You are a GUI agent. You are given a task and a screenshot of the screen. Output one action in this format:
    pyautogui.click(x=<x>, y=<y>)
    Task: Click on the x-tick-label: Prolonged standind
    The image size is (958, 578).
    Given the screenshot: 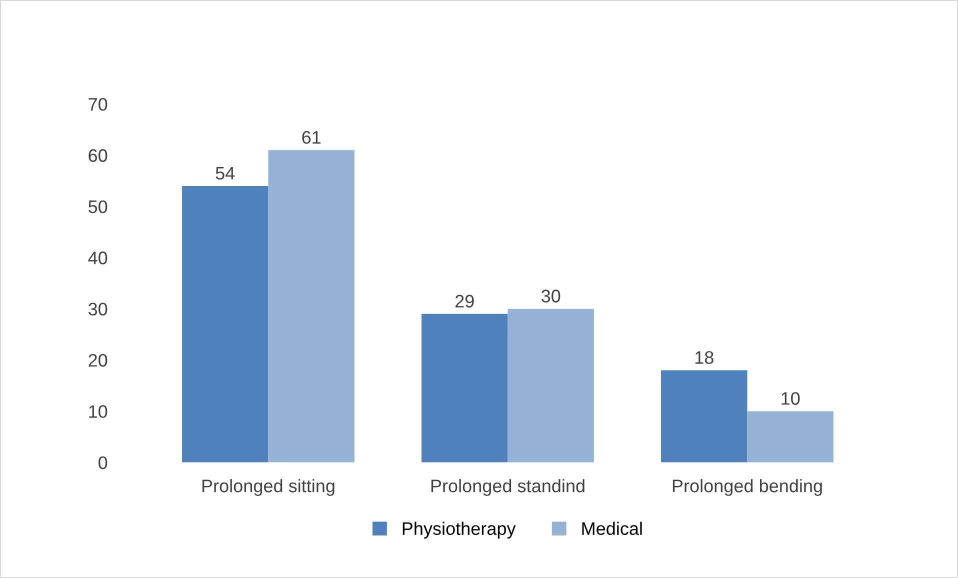 What is the action you would take?
    pyautogui.click(x=507, y=487)
    